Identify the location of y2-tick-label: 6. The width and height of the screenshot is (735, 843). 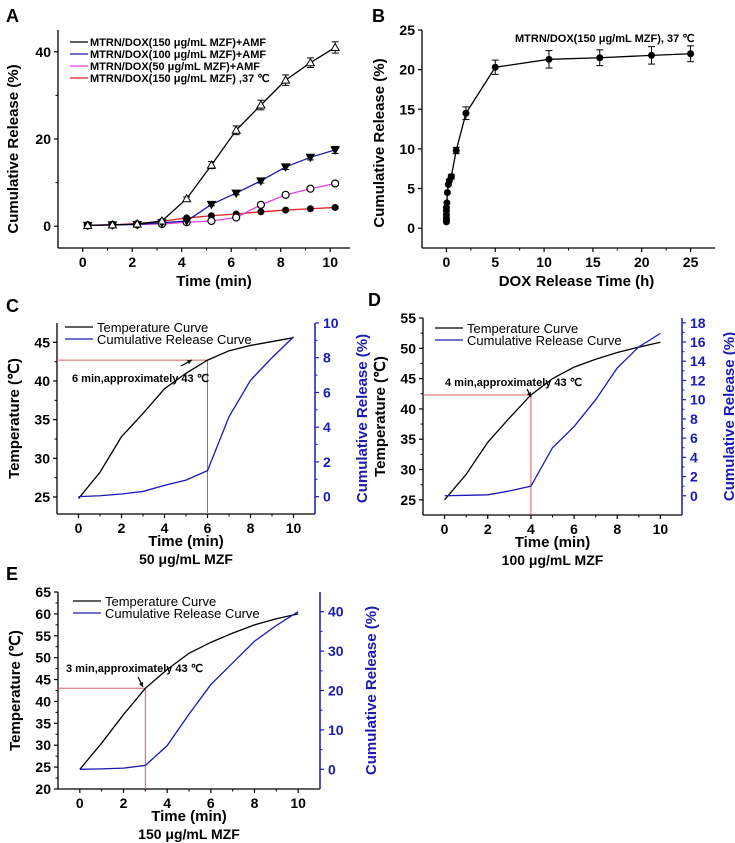
(327, 392).